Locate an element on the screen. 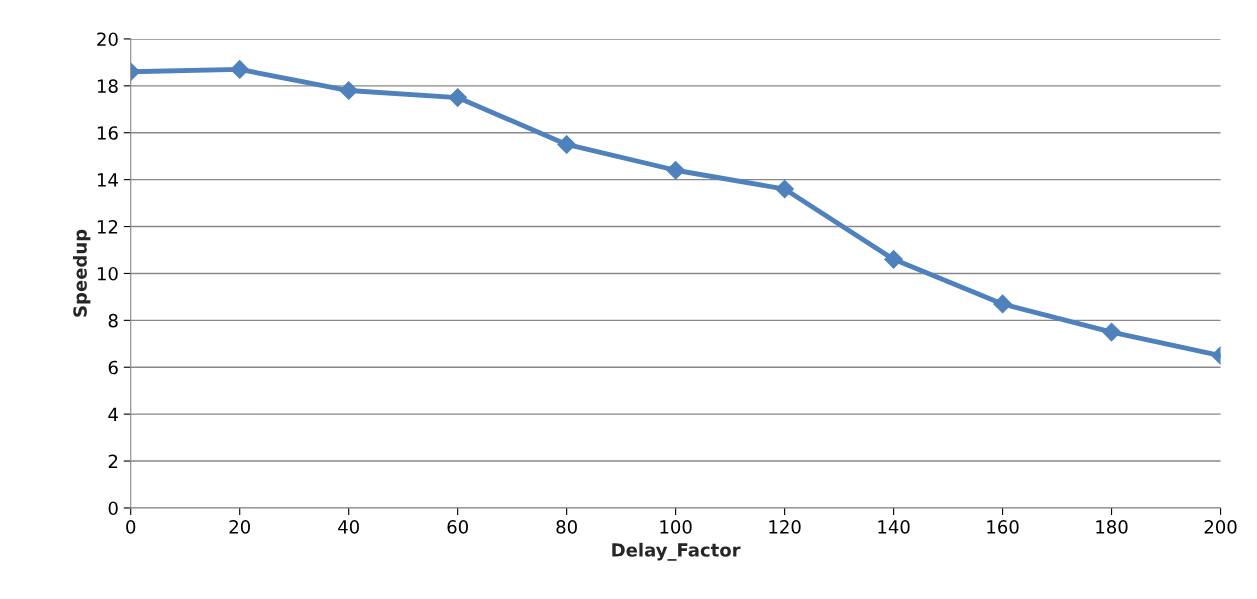 This screenshot has height=599, width=1257. y-tick-label: 6 is located at coordinates (113, 367).